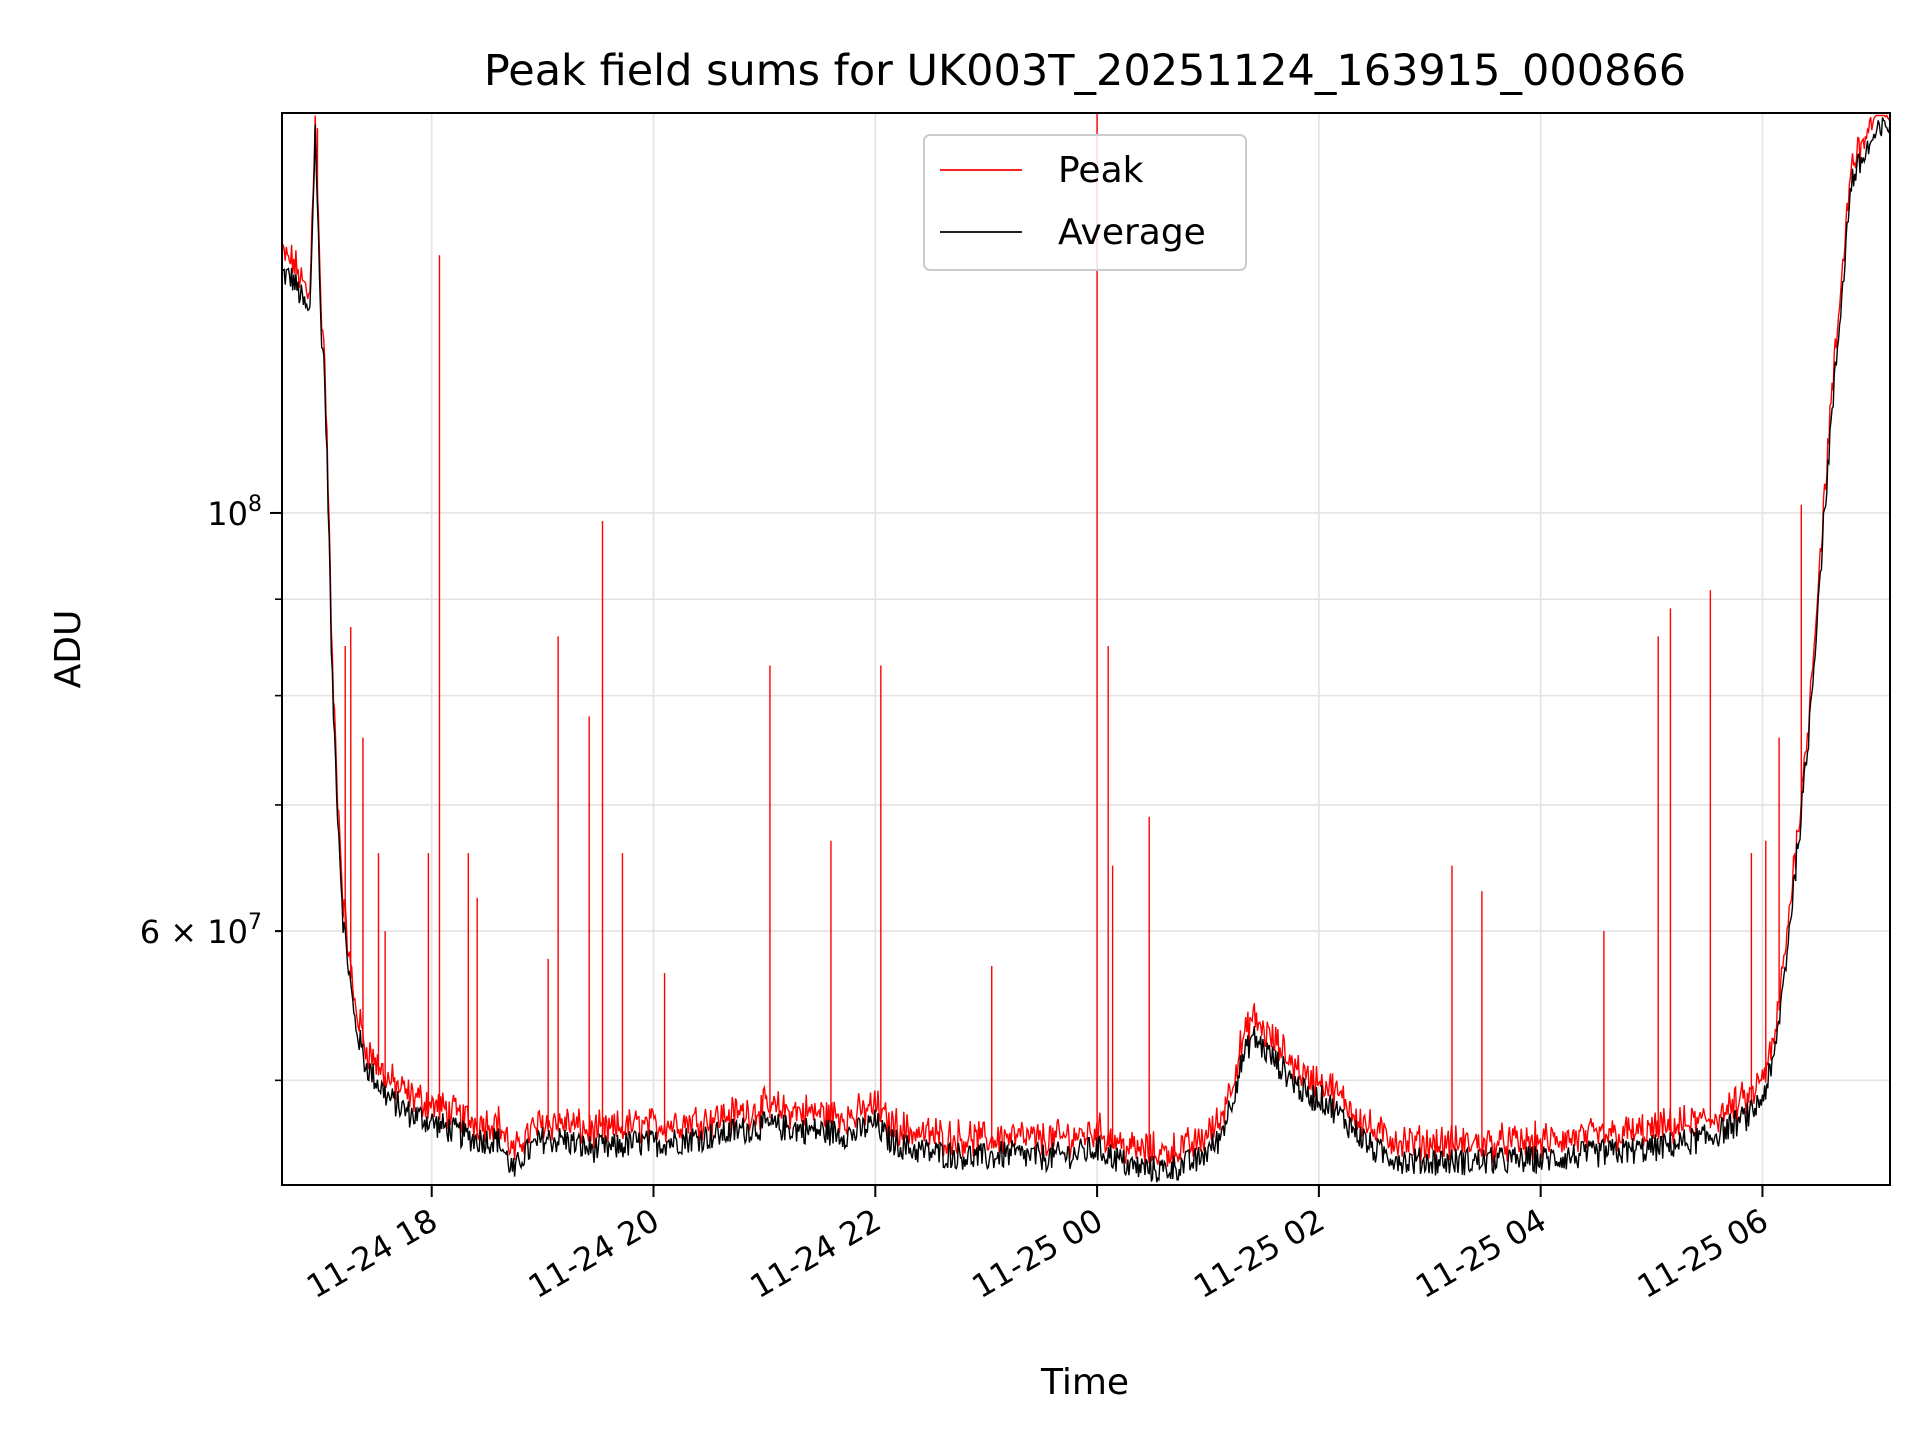  I want to click on x-tick-label: 11-25 02, so click(1259, 1253).